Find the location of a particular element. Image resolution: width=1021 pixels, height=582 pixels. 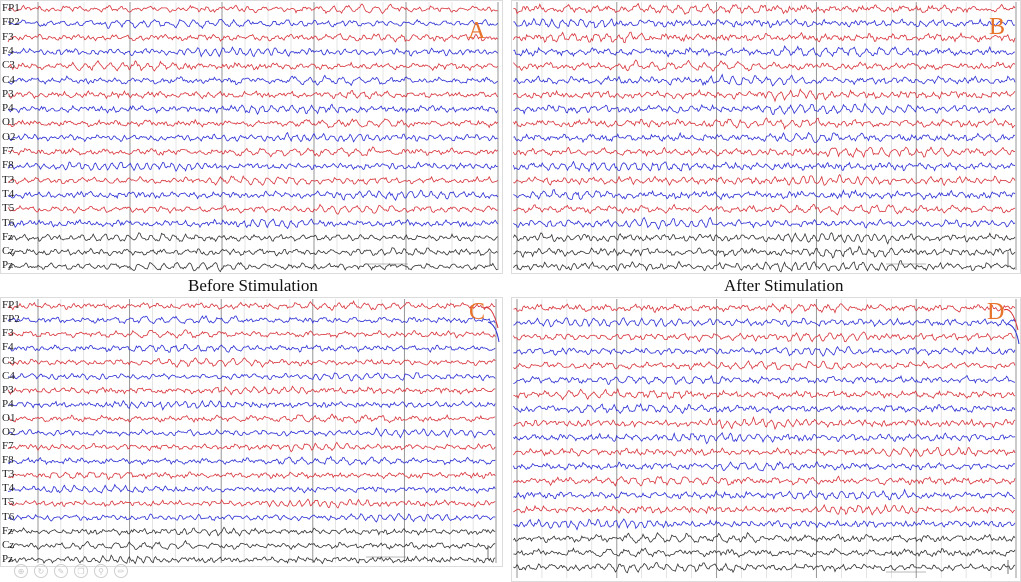

eeg-trace-f3 is located at coordinates (764, 337).